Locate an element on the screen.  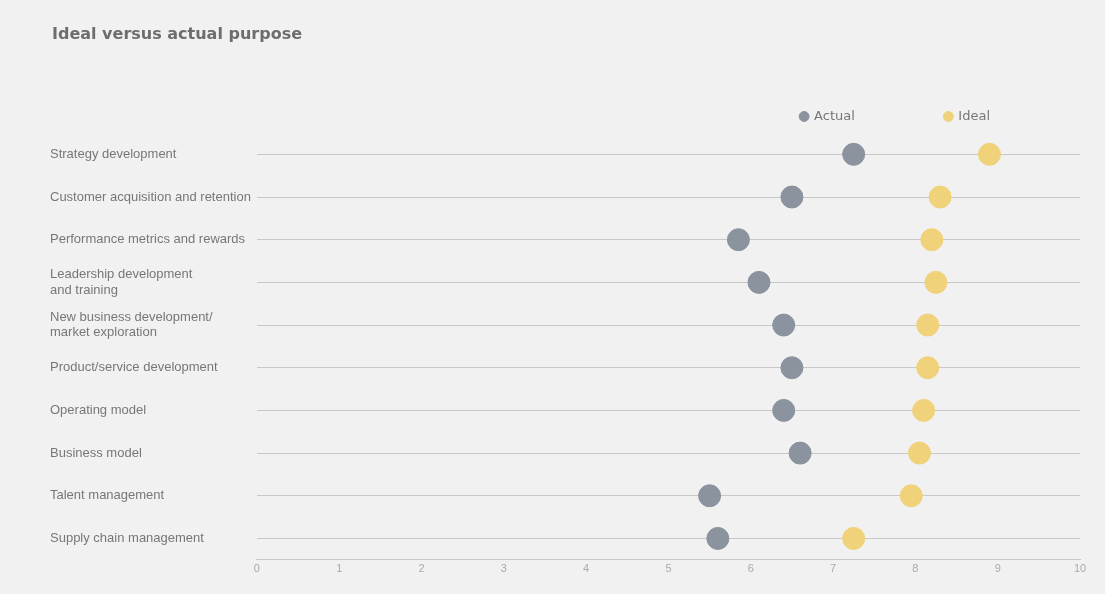
y-tick-label: Leadership development and training is located at coordinates (121, 281).